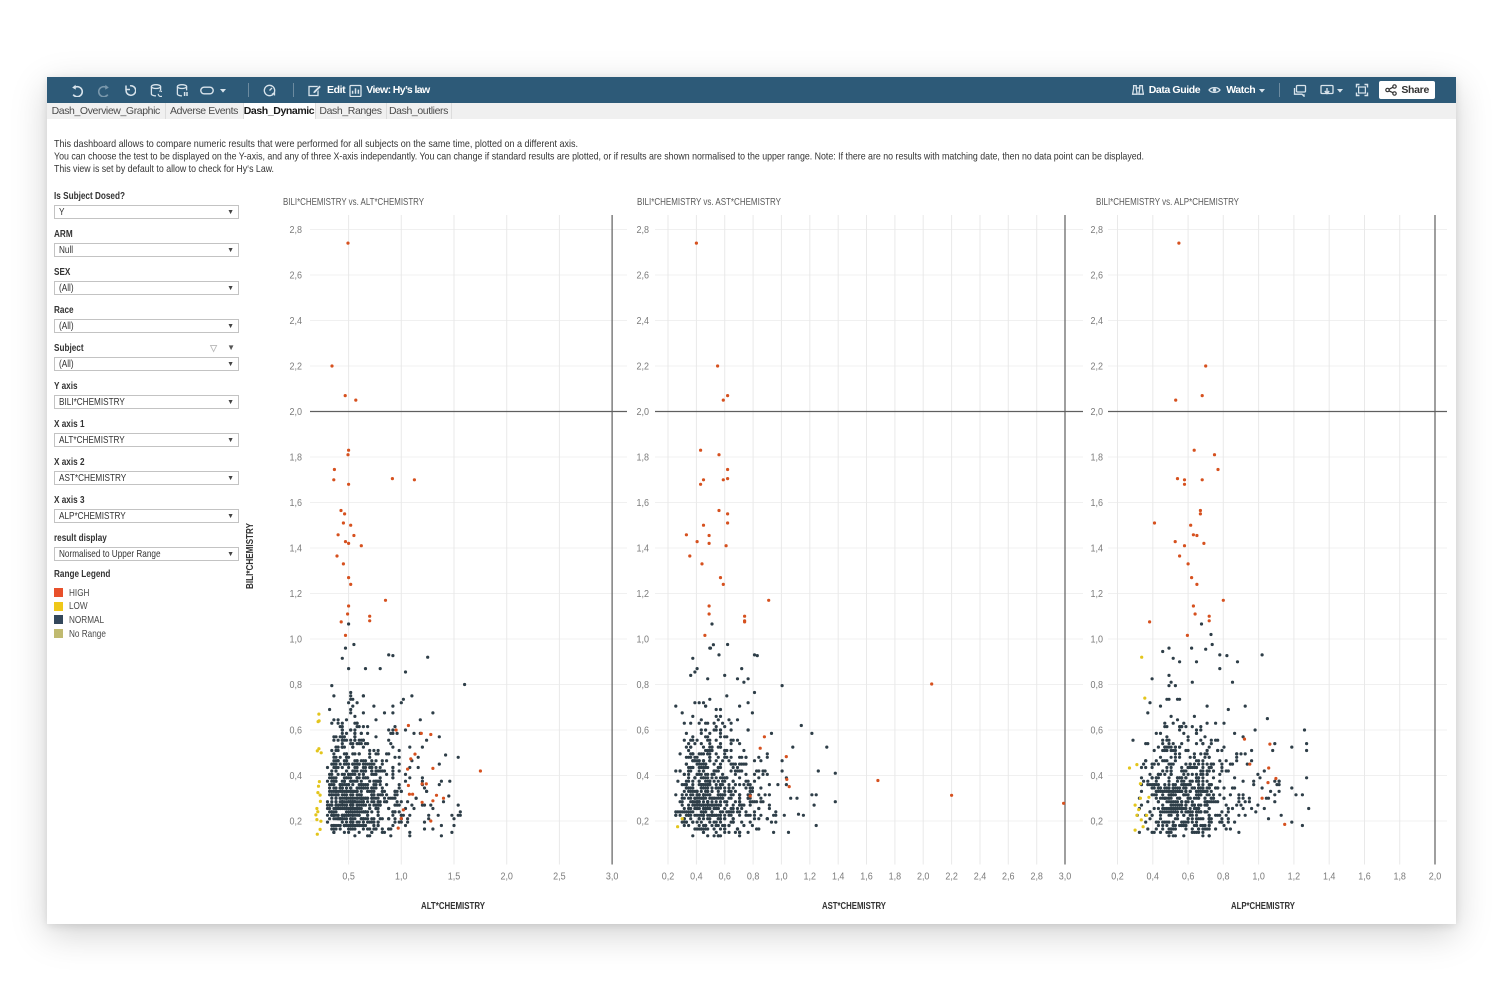  I want to click on svg-text: 1,5, so click(454, 877).